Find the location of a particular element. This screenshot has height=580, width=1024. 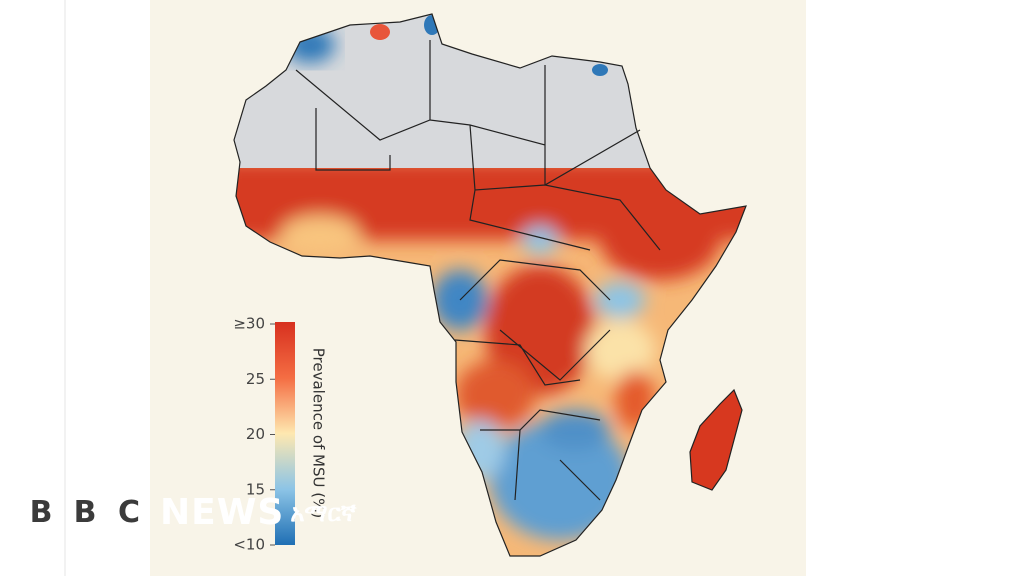

tick-label: 25 is located at coordinates (255, 379).